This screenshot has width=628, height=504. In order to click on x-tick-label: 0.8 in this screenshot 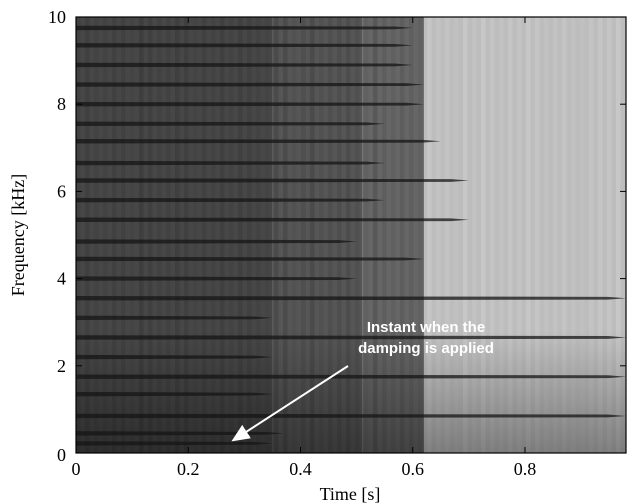, I will do `click(525, 469)`.